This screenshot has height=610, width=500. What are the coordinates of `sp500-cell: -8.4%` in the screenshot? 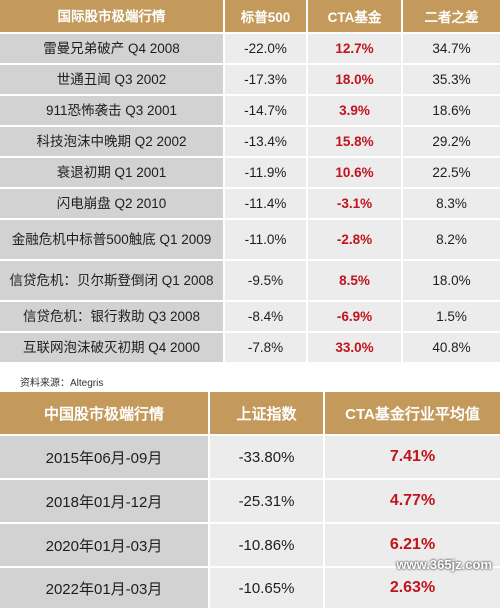 It's located at (266, 317).